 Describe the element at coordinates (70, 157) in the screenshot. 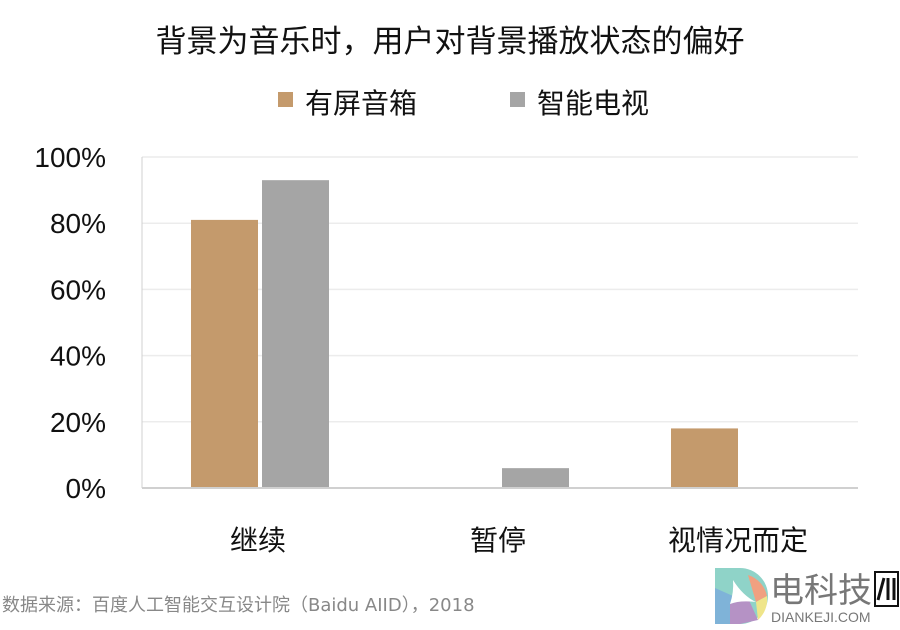

I see `y-tick-label: 100%` at that location.